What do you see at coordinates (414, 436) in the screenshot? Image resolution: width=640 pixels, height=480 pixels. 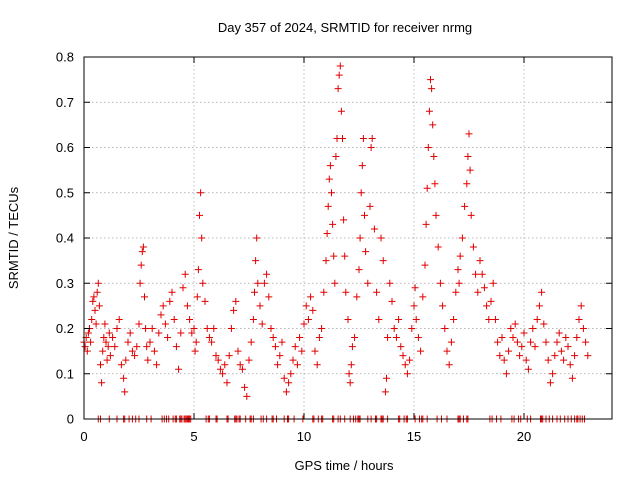 I see `x-tick-label: 15` at bounding box center [414, 436].